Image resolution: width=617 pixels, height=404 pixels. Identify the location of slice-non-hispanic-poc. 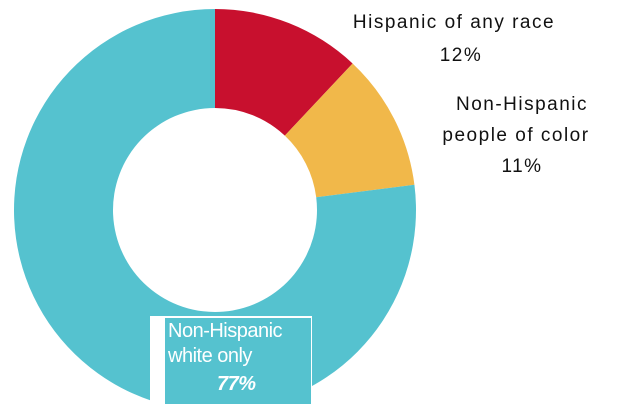
(349, 130).